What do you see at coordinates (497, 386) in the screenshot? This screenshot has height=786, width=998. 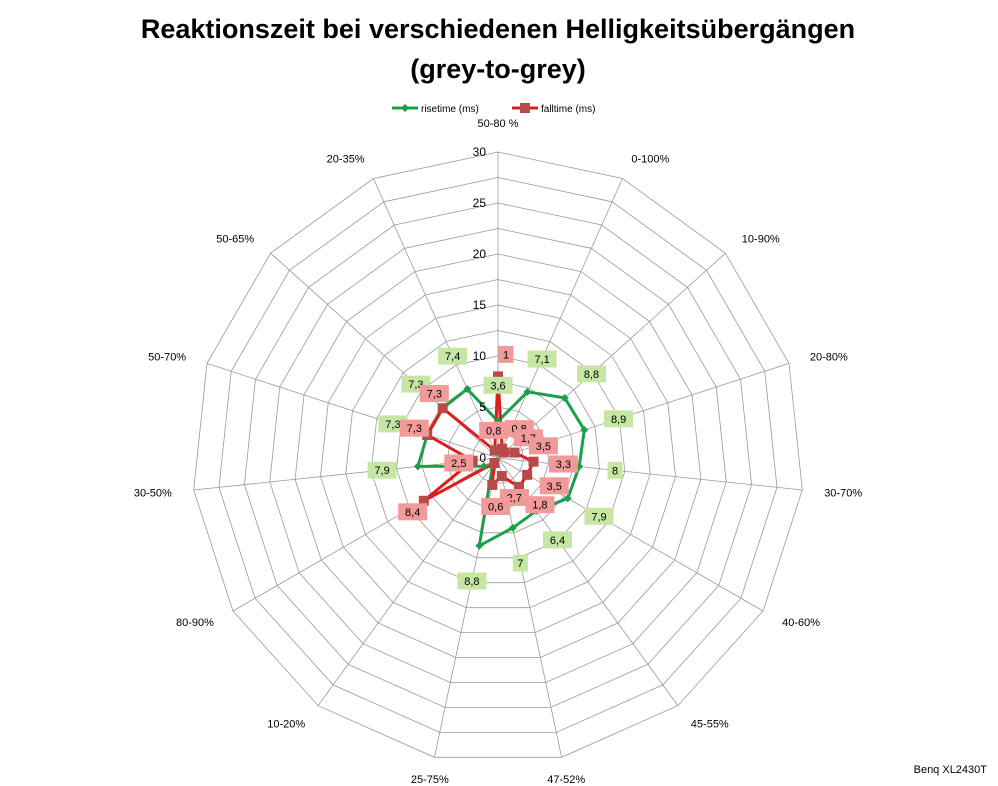 I see `risetime-data-label: 3,6` at bounding box center [497, 386].